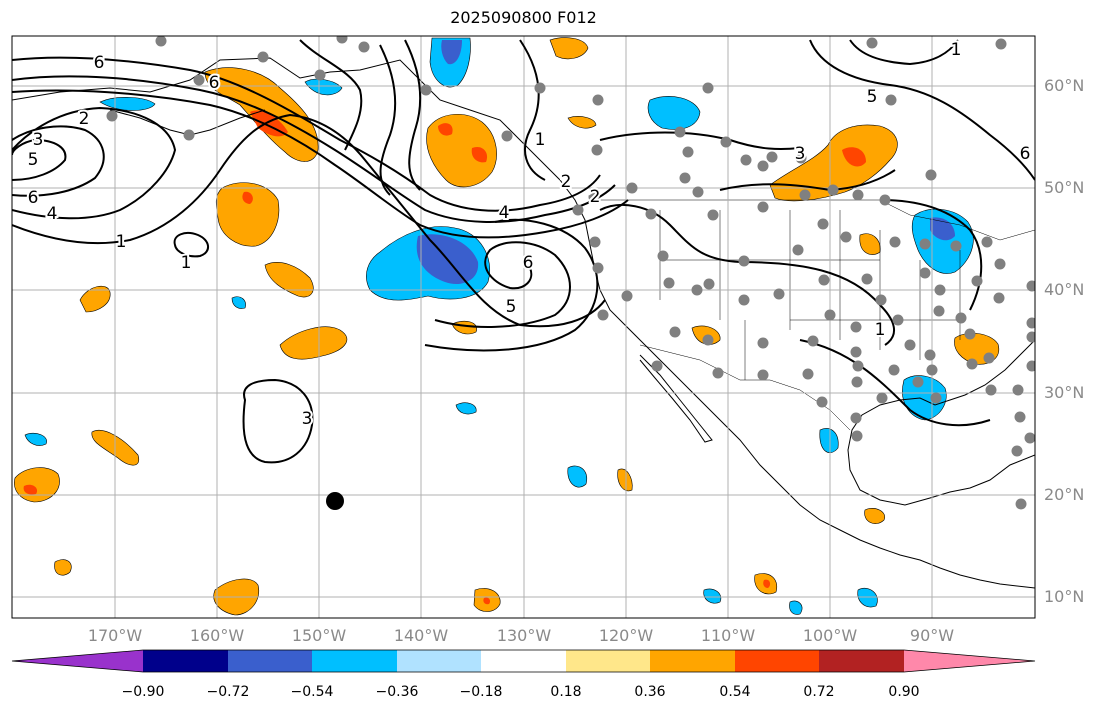 This screenshot has width=1105, height=712. What do you see at coordinates (969, 661) in the screenshot?
I see `colorbar-extend-high` at bounding box center [969, 661].